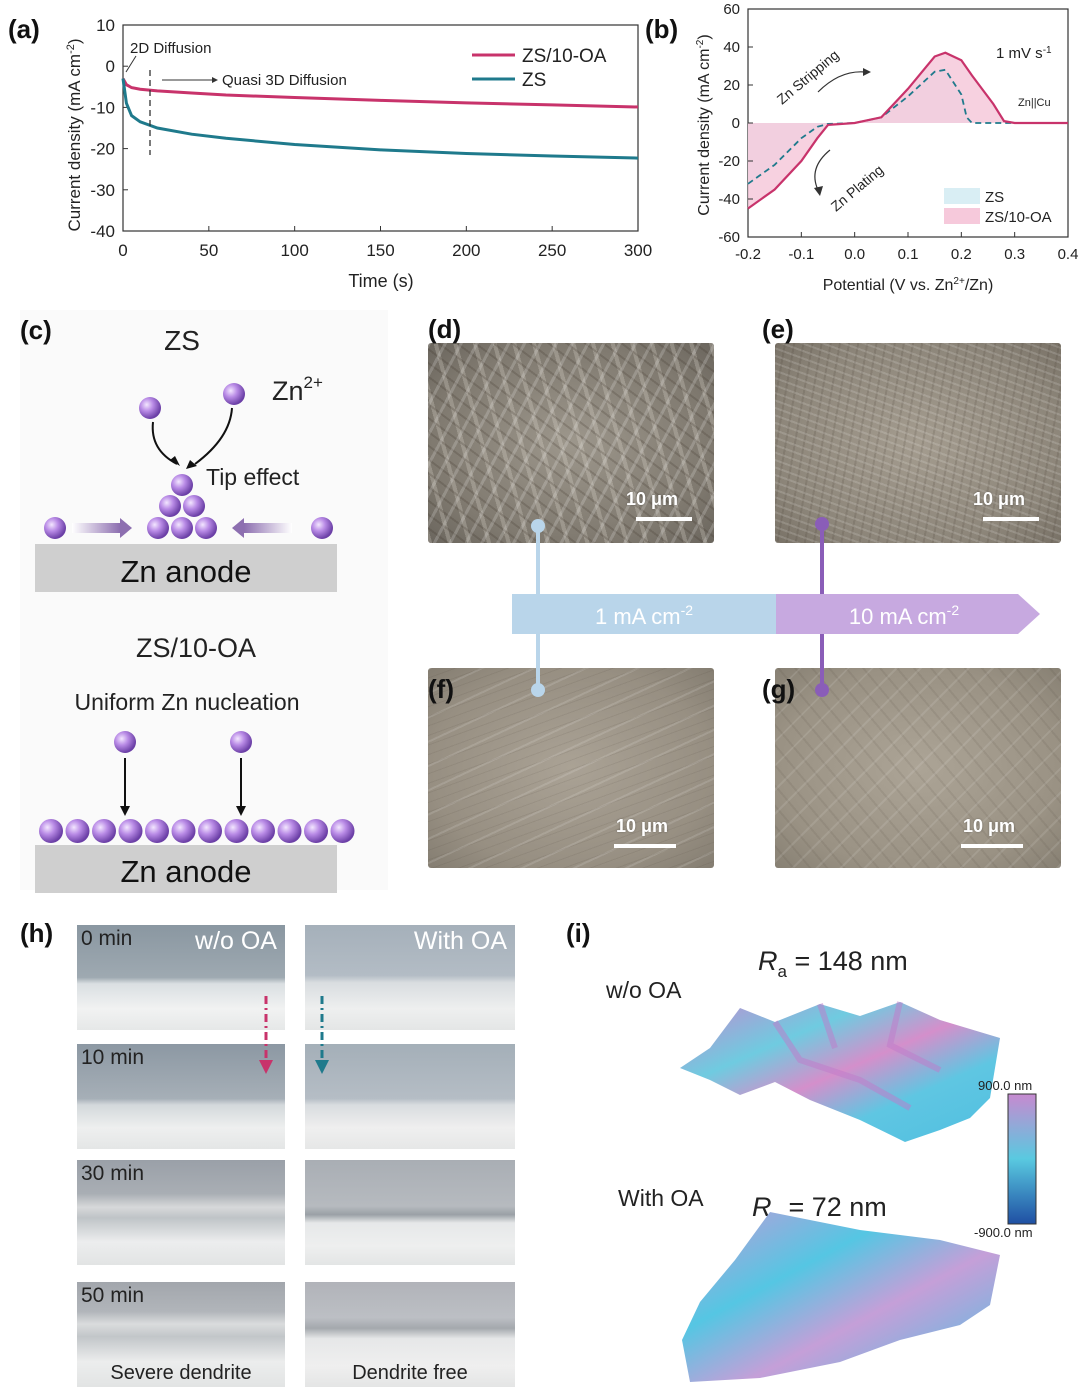 This screenshot has height=1392, width=1080. Describe the element at coordinates (854, 254) in the screenshot. I see `chart-b-xtick-label: 0.0` at that location.